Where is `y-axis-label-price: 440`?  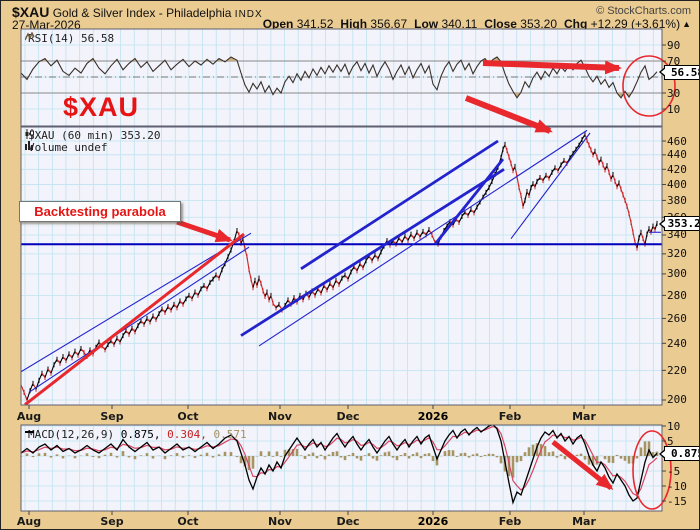
y-axis-label-price: 440 is located at coordinates (677, 155).